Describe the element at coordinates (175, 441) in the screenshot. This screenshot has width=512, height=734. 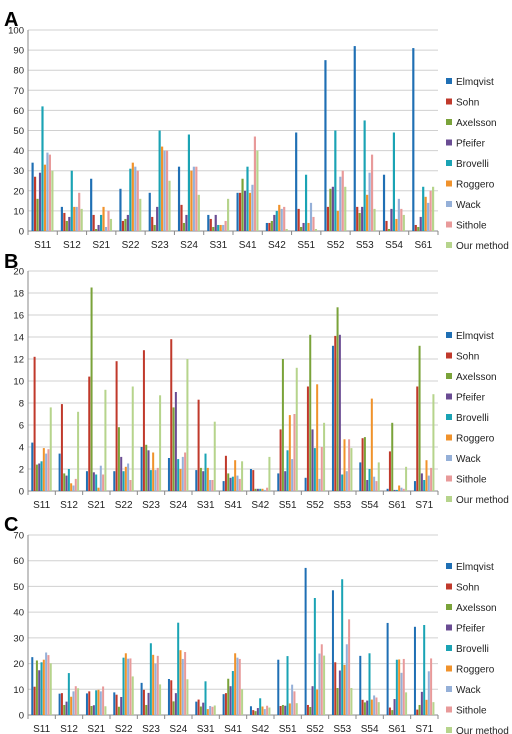
I see `bar-pfeifer-s24` at that location.